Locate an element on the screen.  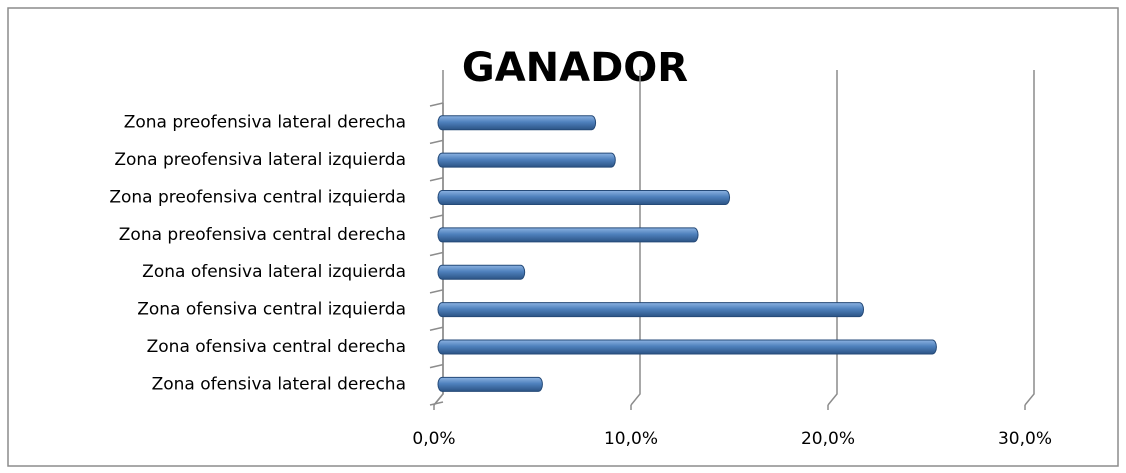
y-tick-label: Zona ofensiva lateral izquierda is located at coordinates (274, 272).